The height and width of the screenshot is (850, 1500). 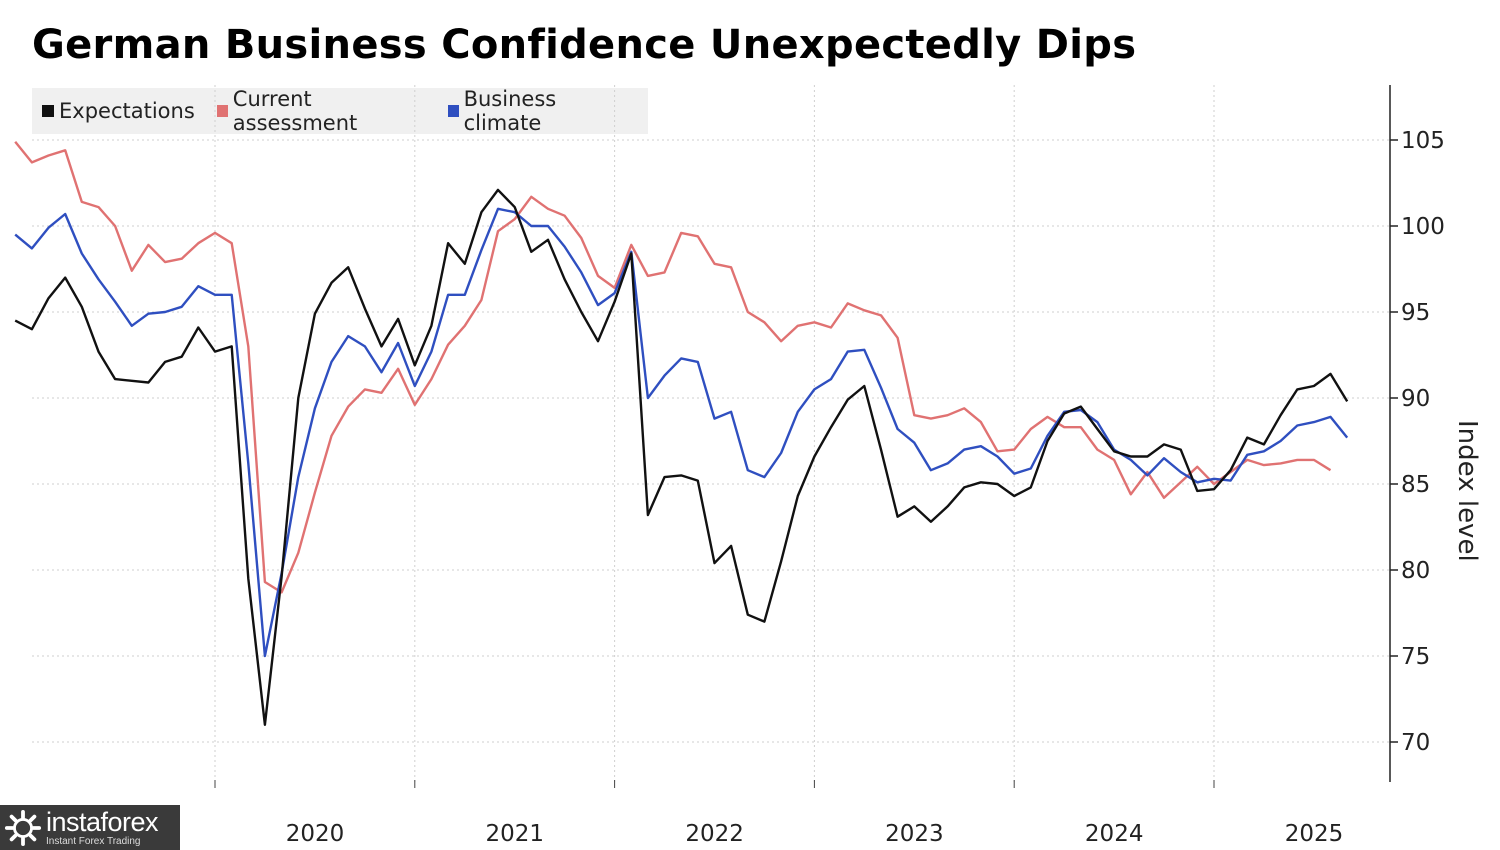 What do you see at coordinates (1415, 399) in the screenshot?
I see `y-tick-label-90: 90` at bounding box center [1415, 399].